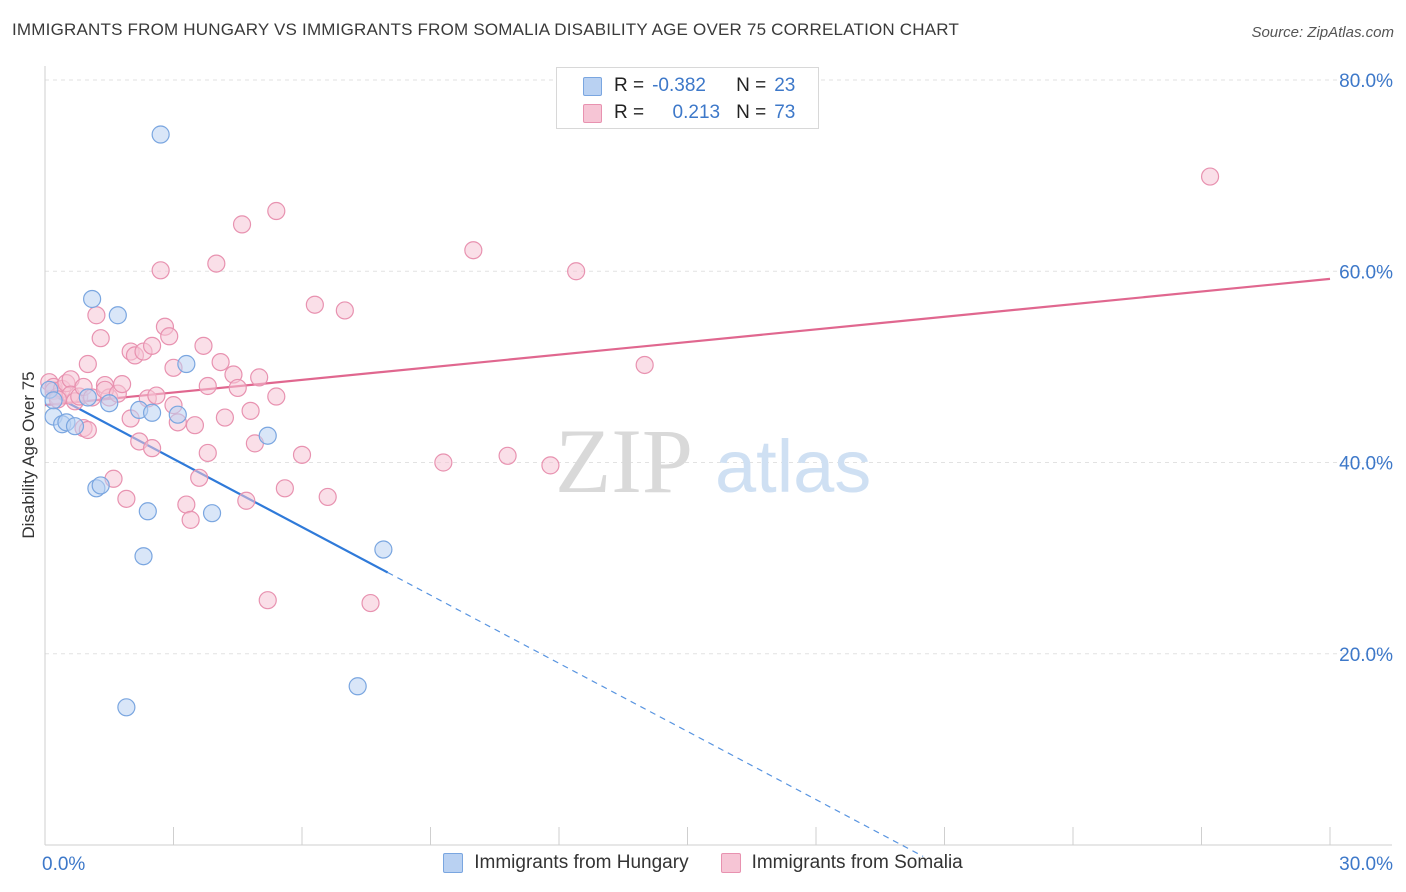 This screenshot has width=1406, height=892. Describe the element at coordinates (857, 862) in the screenshot. I see `legend-label-somalia: Immigrants from Somalia` at that location.